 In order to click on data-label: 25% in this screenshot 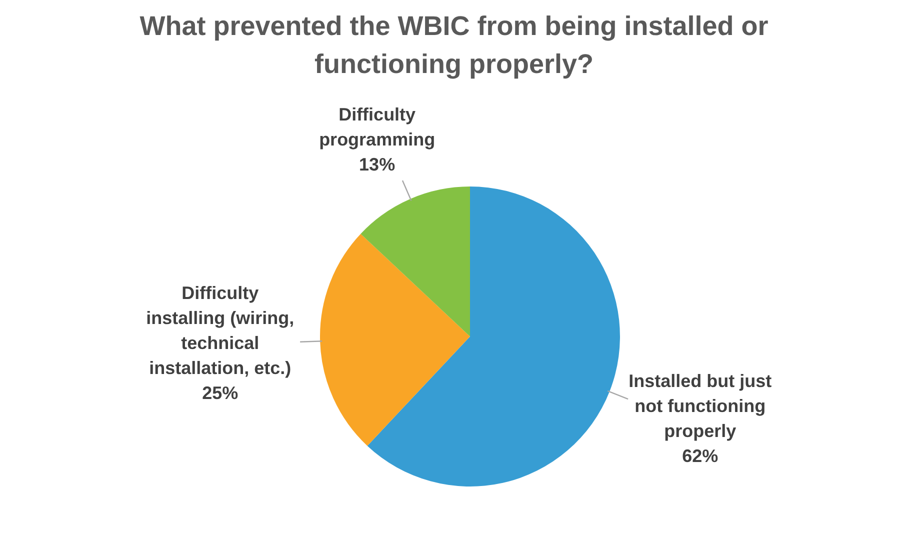, I will do `click(220, 392)`.